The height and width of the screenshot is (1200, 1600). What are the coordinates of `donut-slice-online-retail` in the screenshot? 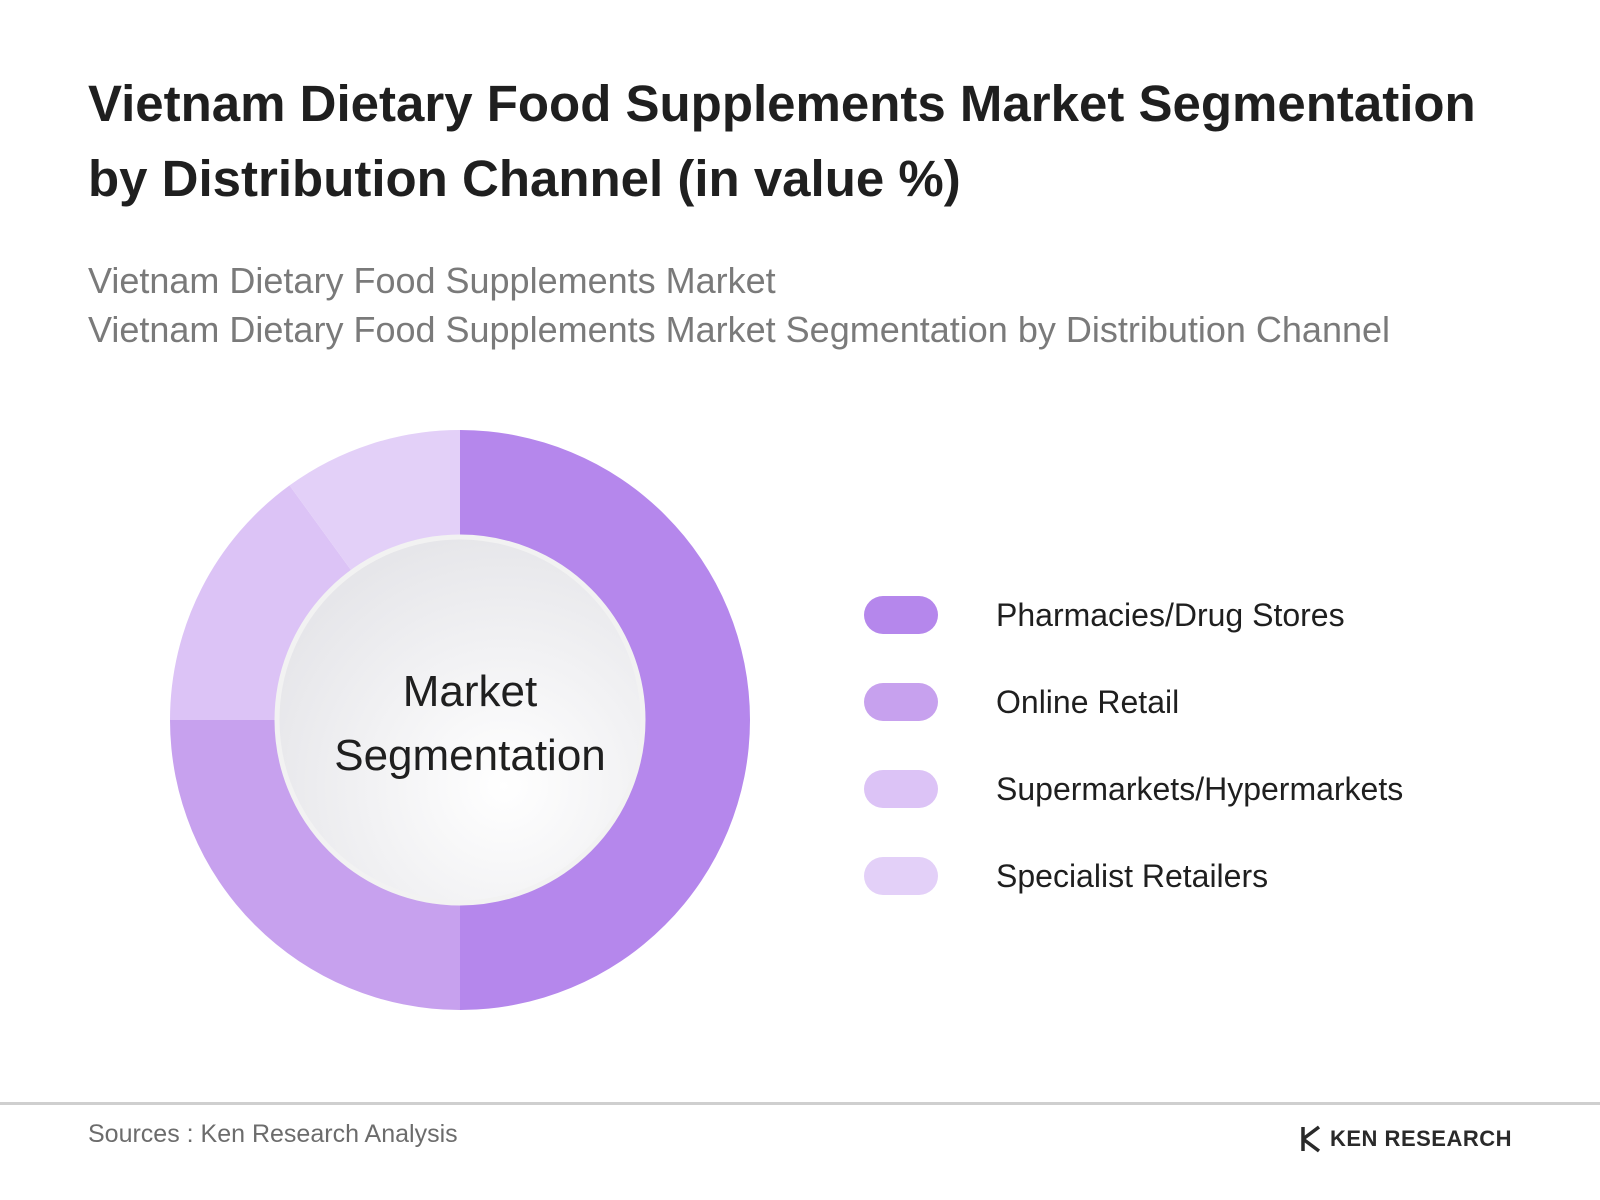 It's located at (315, 865).